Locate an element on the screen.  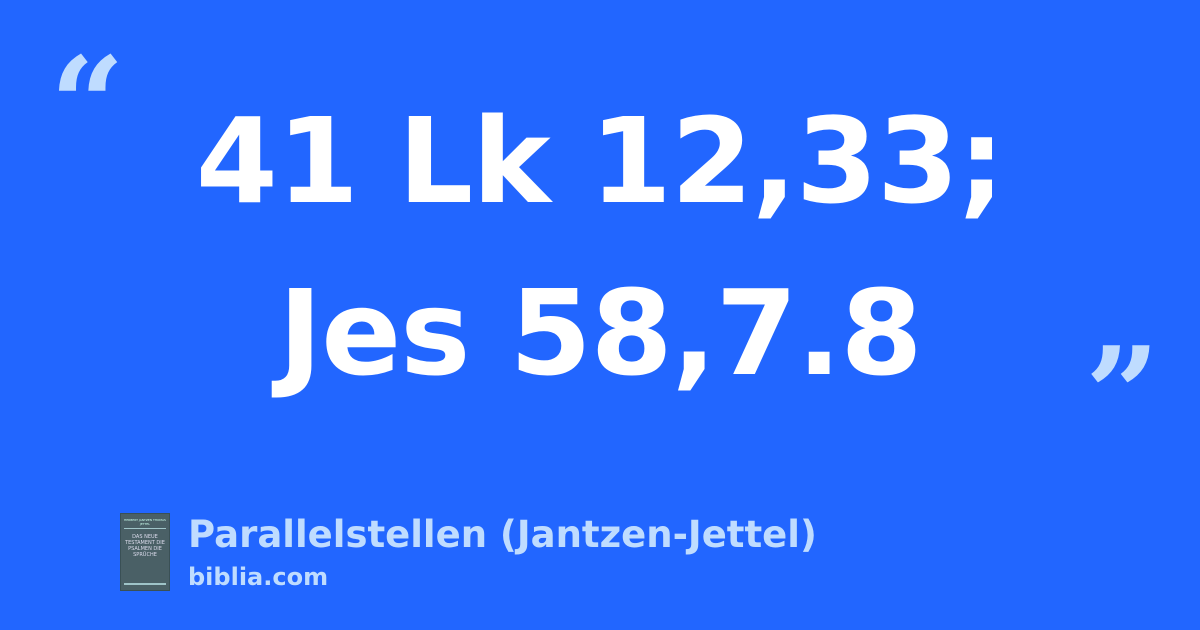
verse-line-1: 41 Lk 12,33; is located at coordinates (600, 161).